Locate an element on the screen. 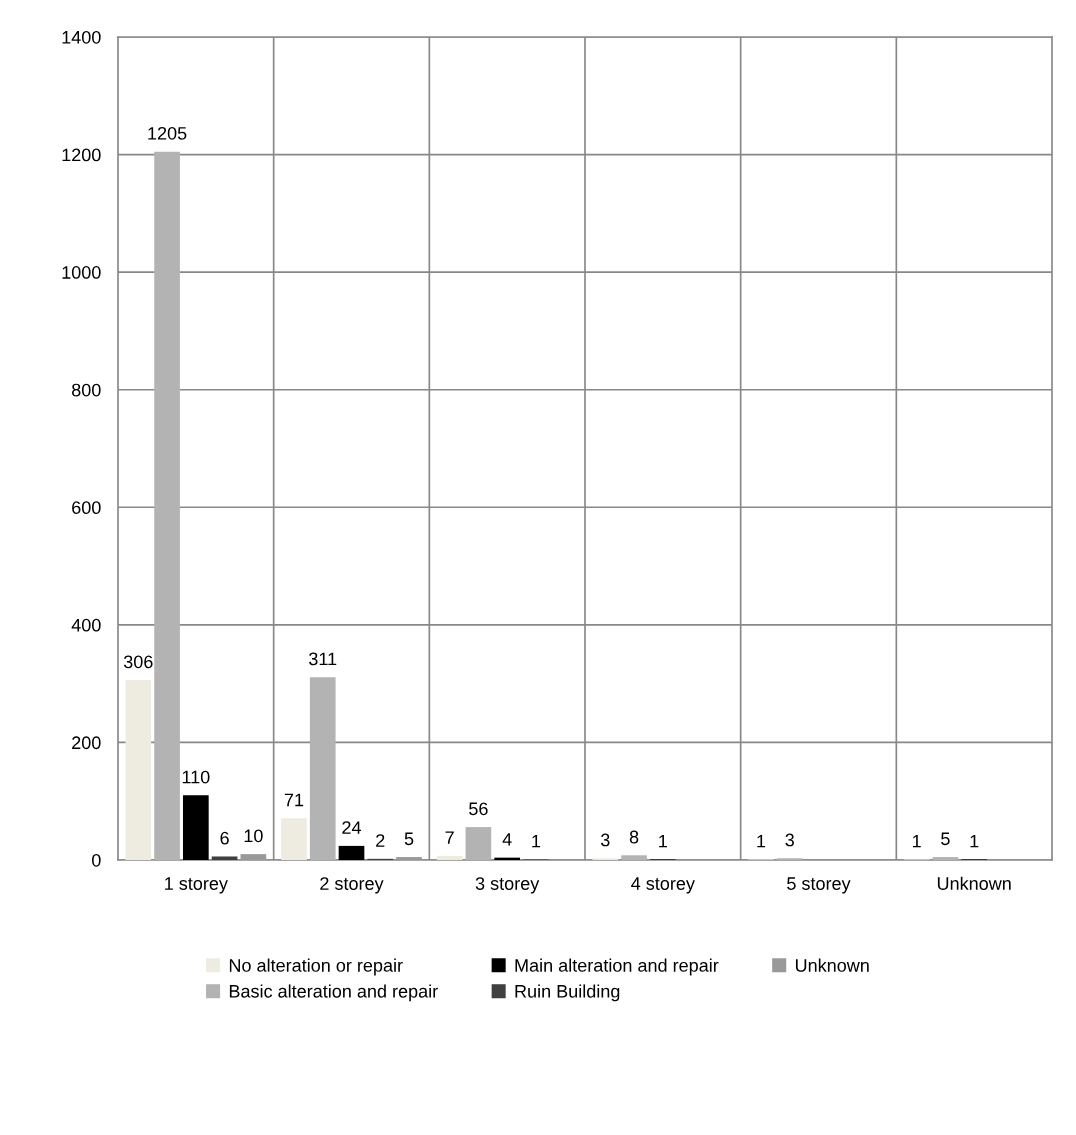 The height and width of the screenshot is (1135, 1076). legend-label: Ruin Building is located at coordinates (567, 993).